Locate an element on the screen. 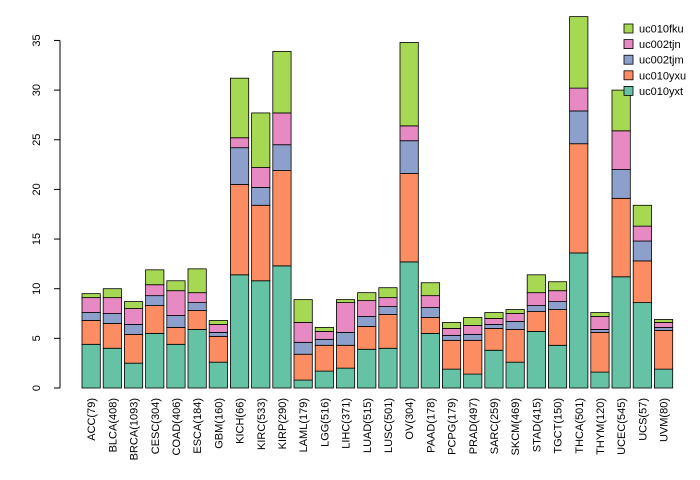  x-tick-label: OV(304) is located at coordinates (410, 419).